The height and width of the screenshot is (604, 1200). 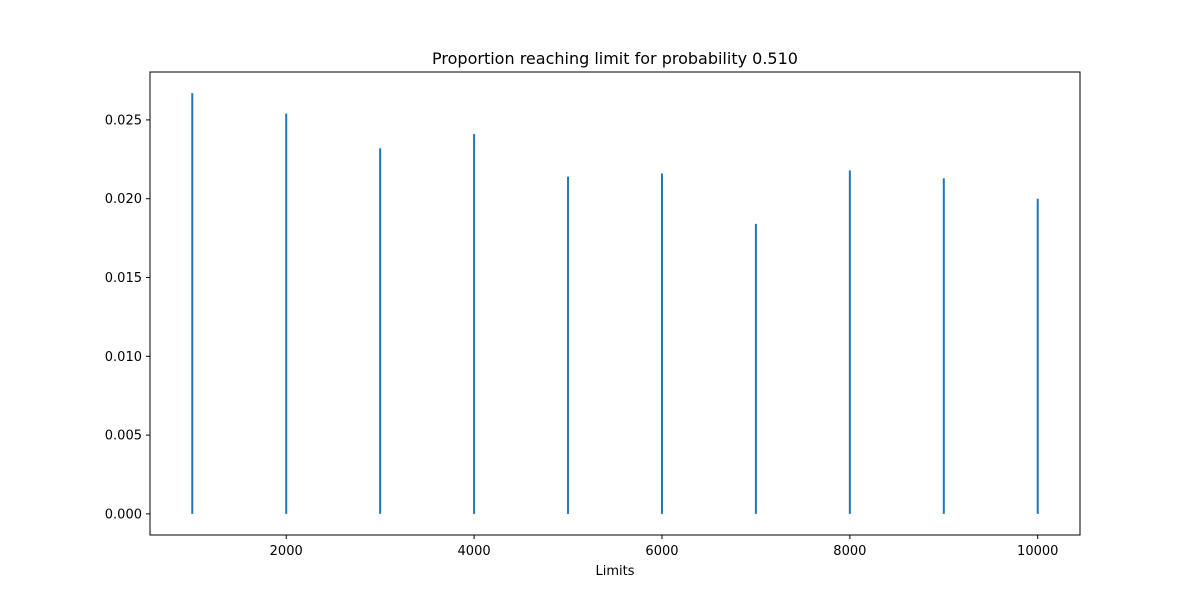 I want to click on x-tick-label: 8000, so click(x=849, y=551).